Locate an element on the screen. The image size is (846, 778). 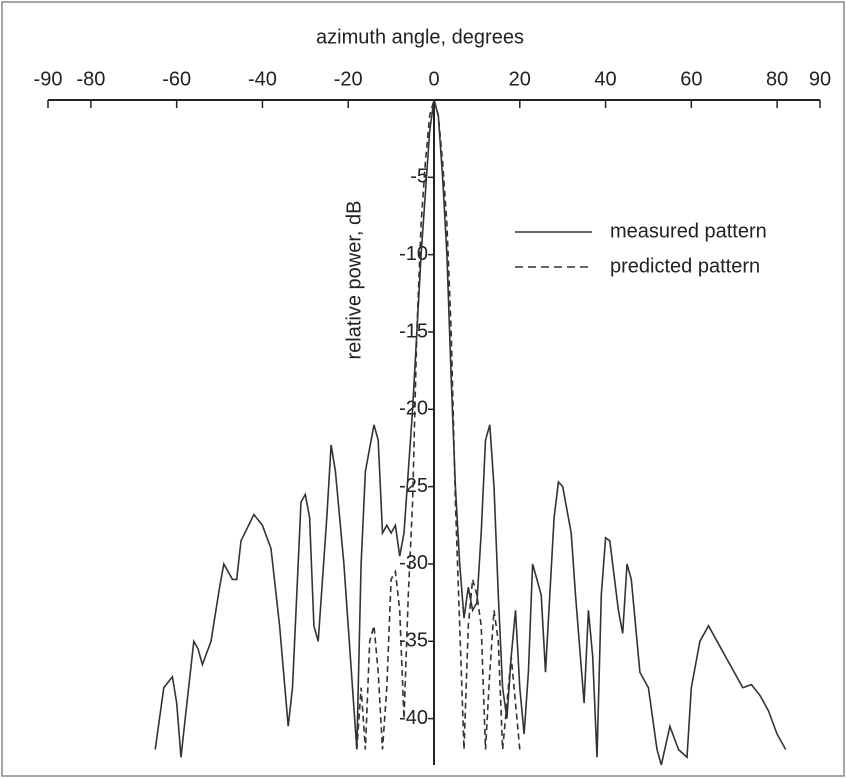
x-tick-label: 80 is located at coordinates (777, 79).